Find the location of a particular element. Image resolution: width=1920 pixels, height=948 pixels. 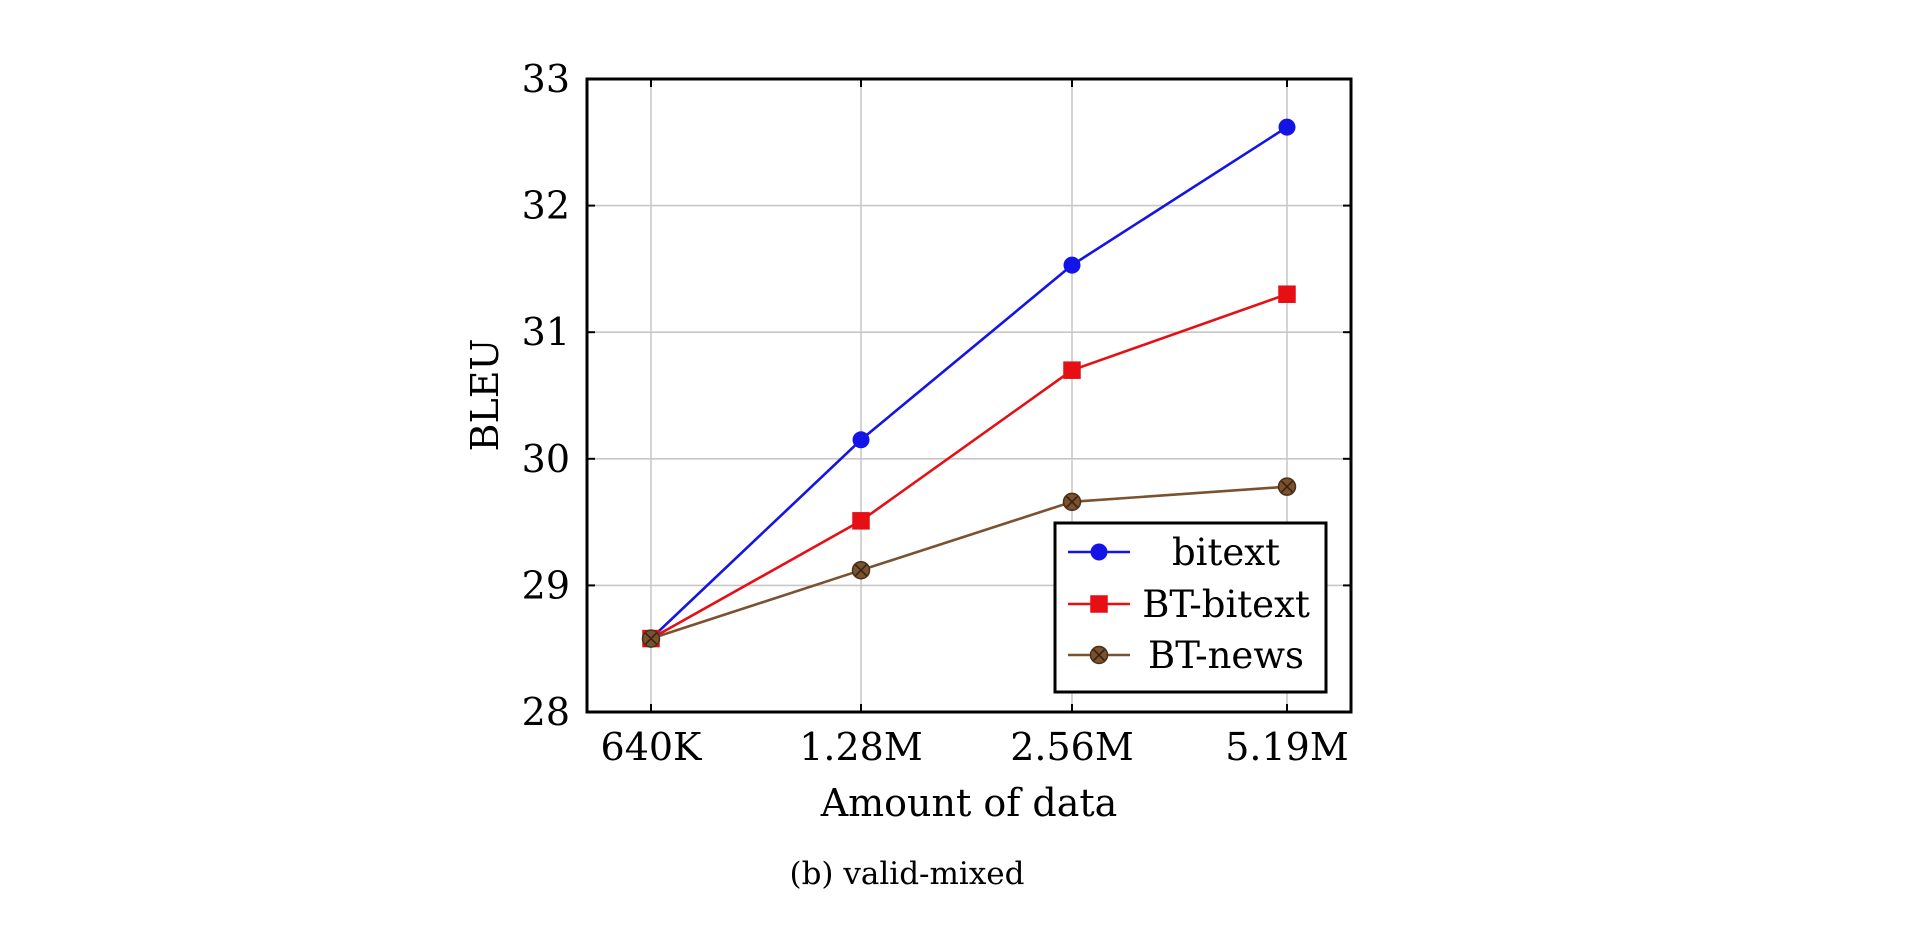

legend-marker-bt-news-cross-b is located at coordinates (1099, 655).